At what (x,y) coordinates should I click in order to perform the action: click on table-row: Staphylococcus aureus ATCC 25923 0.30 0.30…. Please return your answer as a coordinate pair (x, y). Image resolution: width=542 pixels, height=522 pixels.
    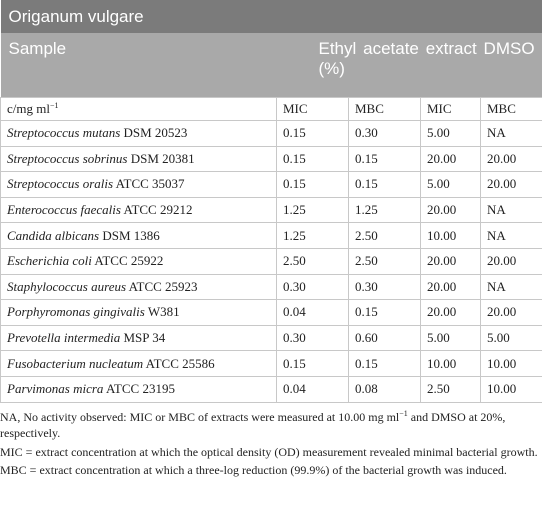
    Looking at the image, I should click on (271, 287).